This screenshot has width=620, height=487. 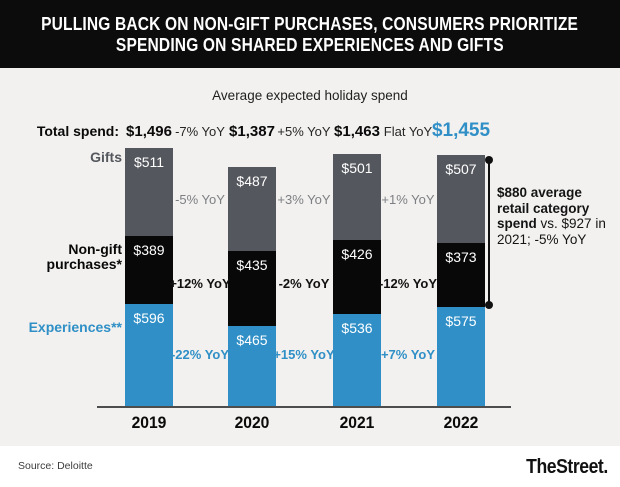 I want to click on annotation-bold-text: $880 average retail category spend, so click(x=543, y=208).